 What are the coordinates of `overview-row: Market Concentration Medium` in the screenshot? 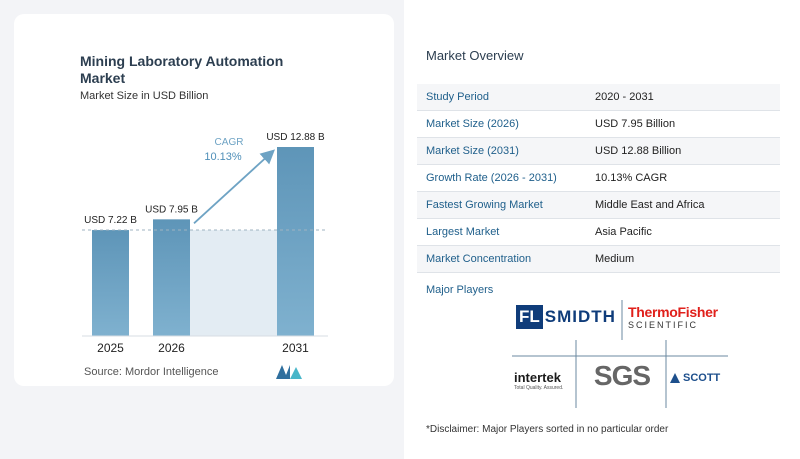 It's located at (598, 259).